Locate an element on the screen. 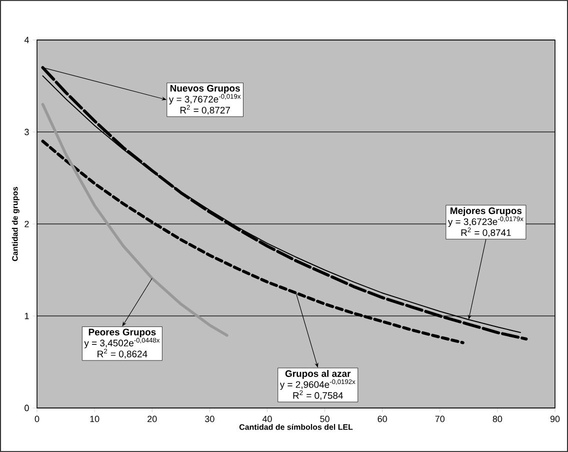  annotation: Peores Grupos is located at coordinates (122, 333).